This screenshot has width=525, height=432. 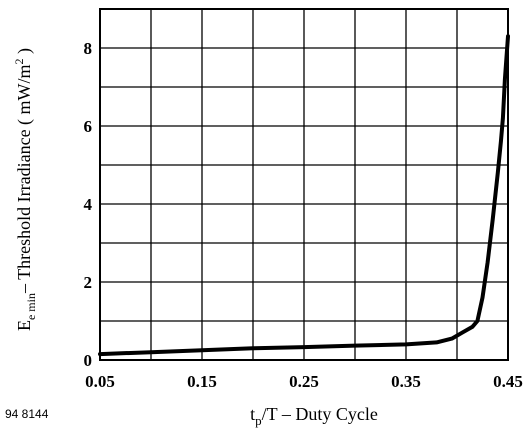 I want to click on x-axis-ticks: 0.05 0.15 0.25 0.35 0.45, so click(x=304, y=381).